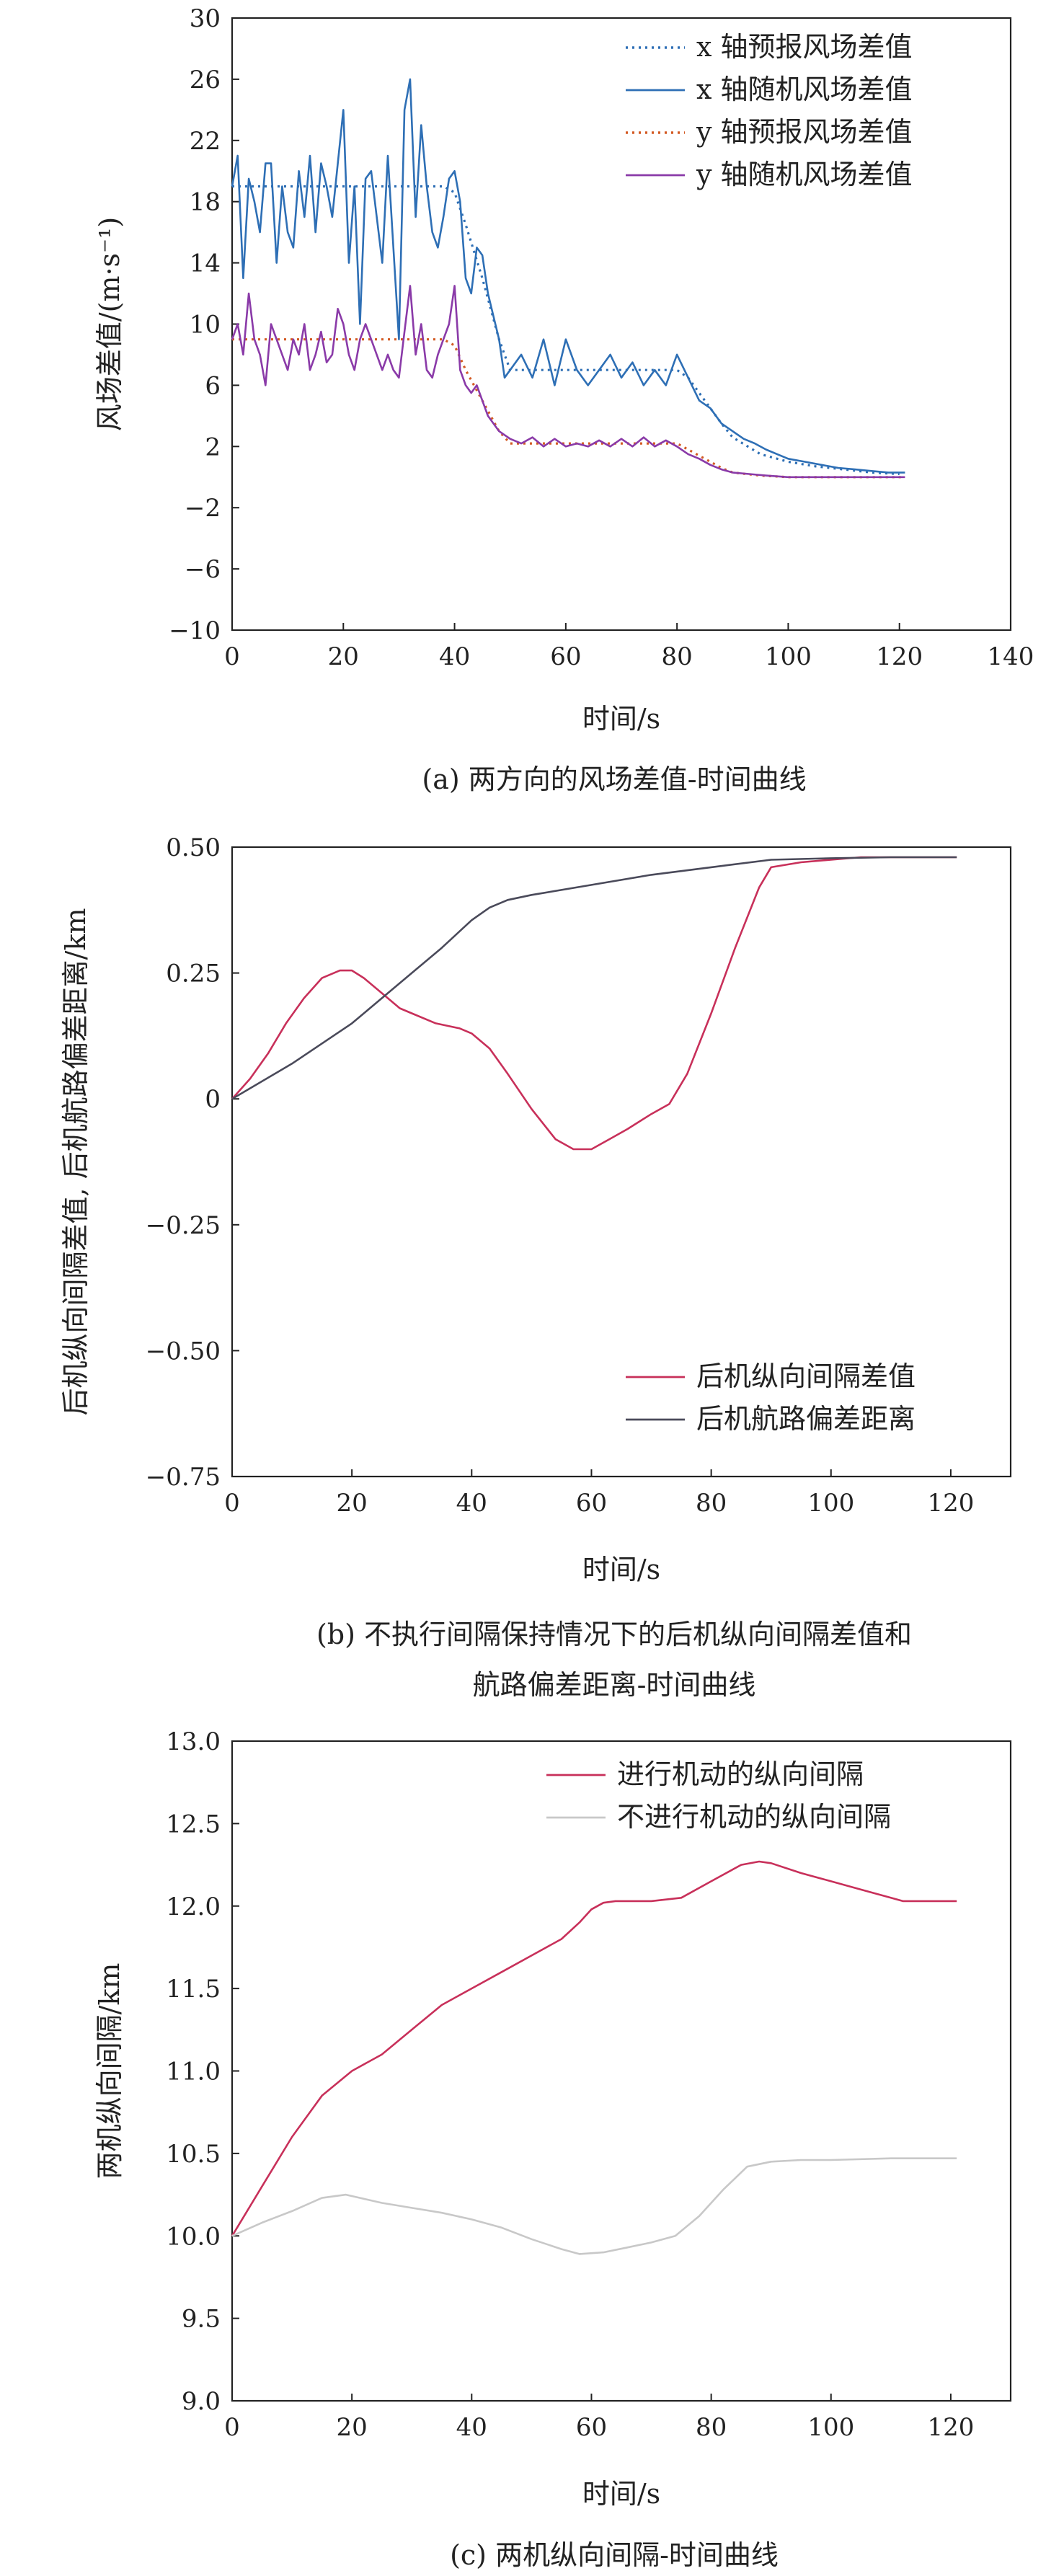  I want to click on y-tick-label: 9.5, so click(201, 2319).